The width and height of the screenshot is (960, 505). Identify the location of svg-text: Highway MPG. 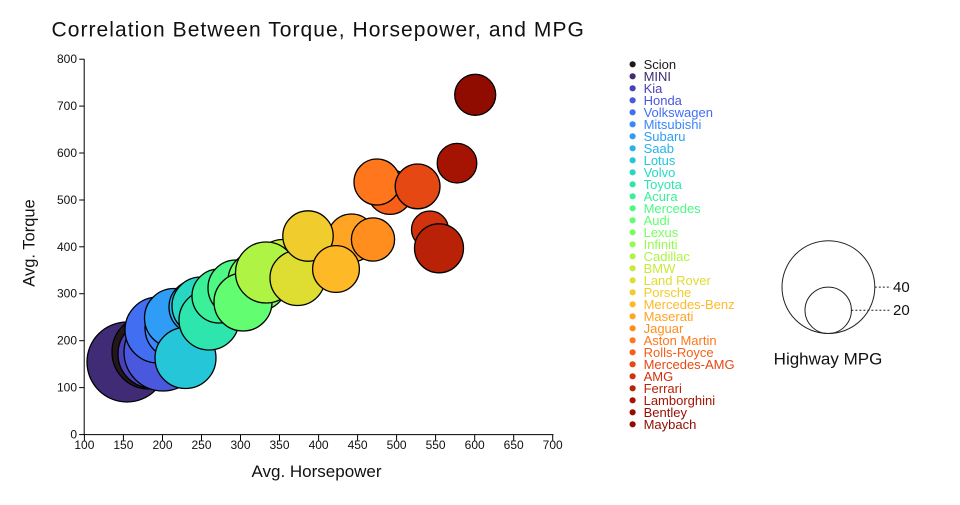
(828, 359).